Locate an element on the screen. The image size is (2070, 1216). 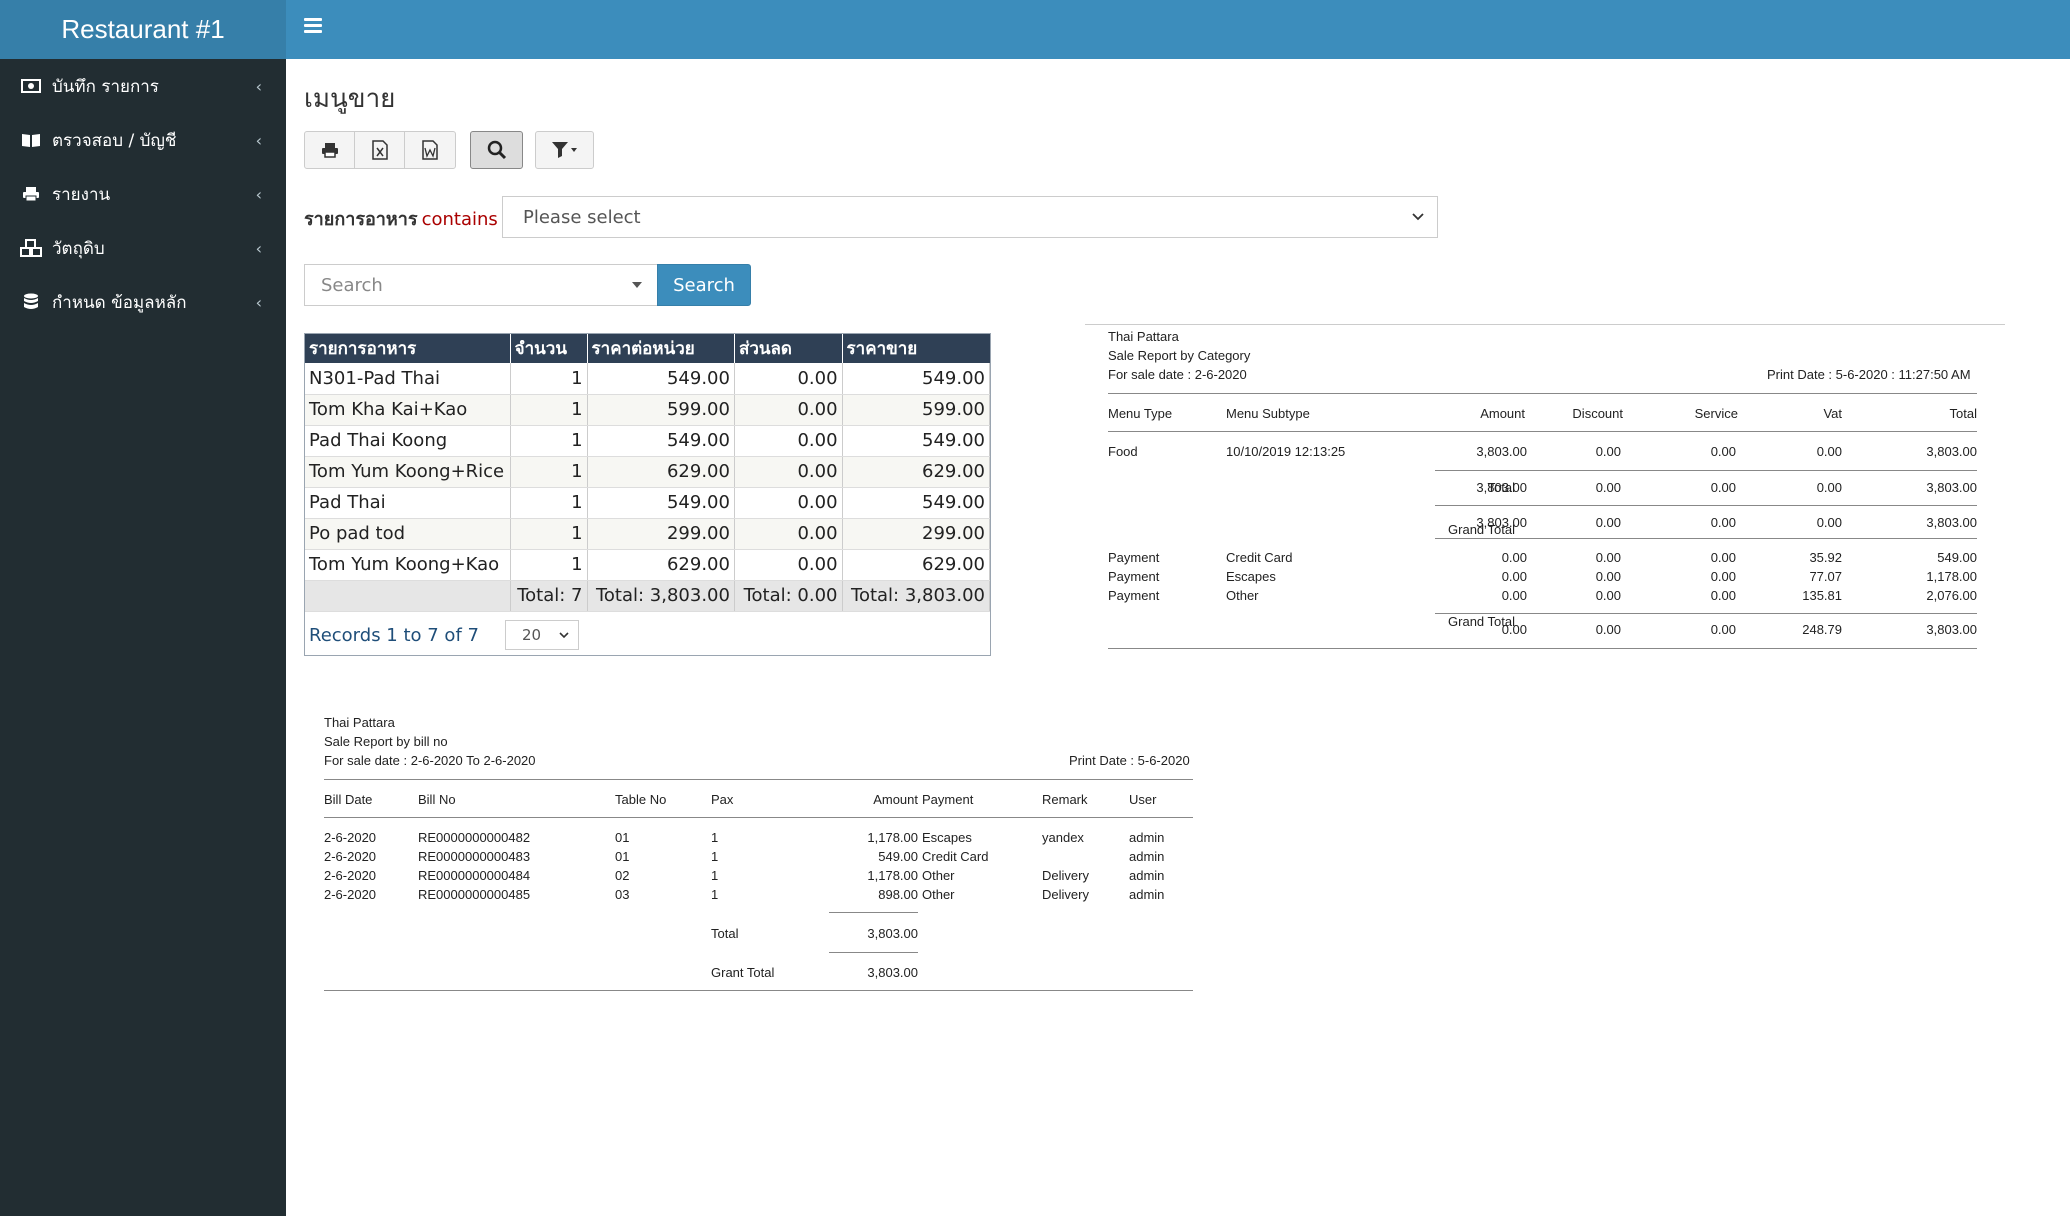
col-header: Pax is located at coordinates (722, 799).